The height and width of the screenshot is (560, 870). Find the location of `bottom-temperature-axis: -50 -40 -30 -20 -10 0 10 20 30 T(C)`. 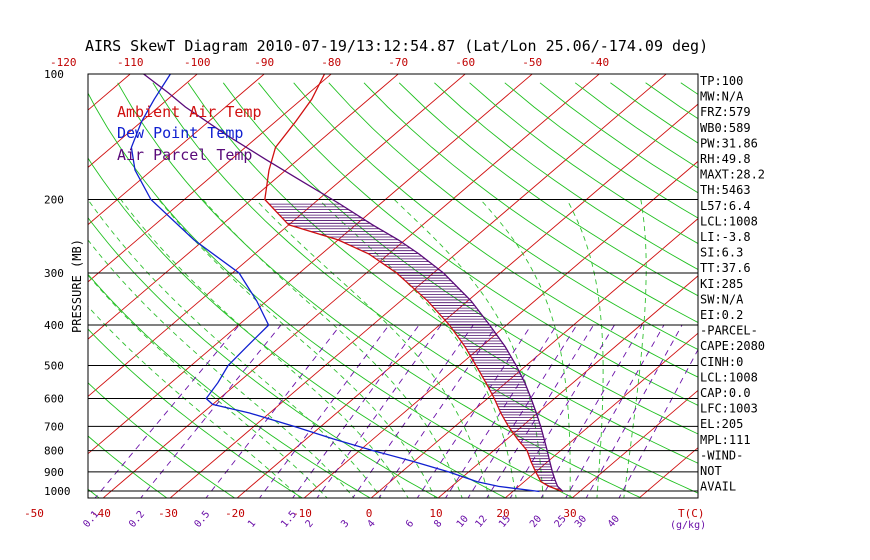

bottom-temperature-axis: -50 -40 -30 -20 -10 0 10 20 30 T(C) is located at coordinates (364, 513).